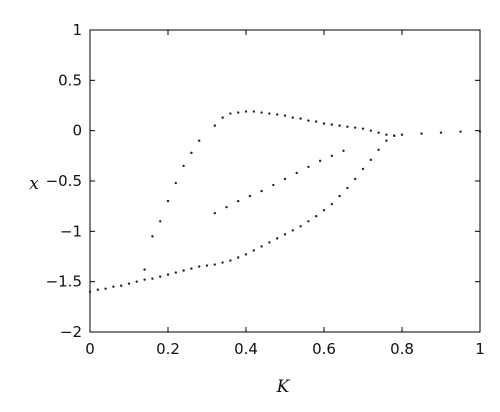 This screenshot has width=500, height=412. Describe the element at coordinates (90, 349) in the screenshot. I see `x-tick-label: 0` at that location.